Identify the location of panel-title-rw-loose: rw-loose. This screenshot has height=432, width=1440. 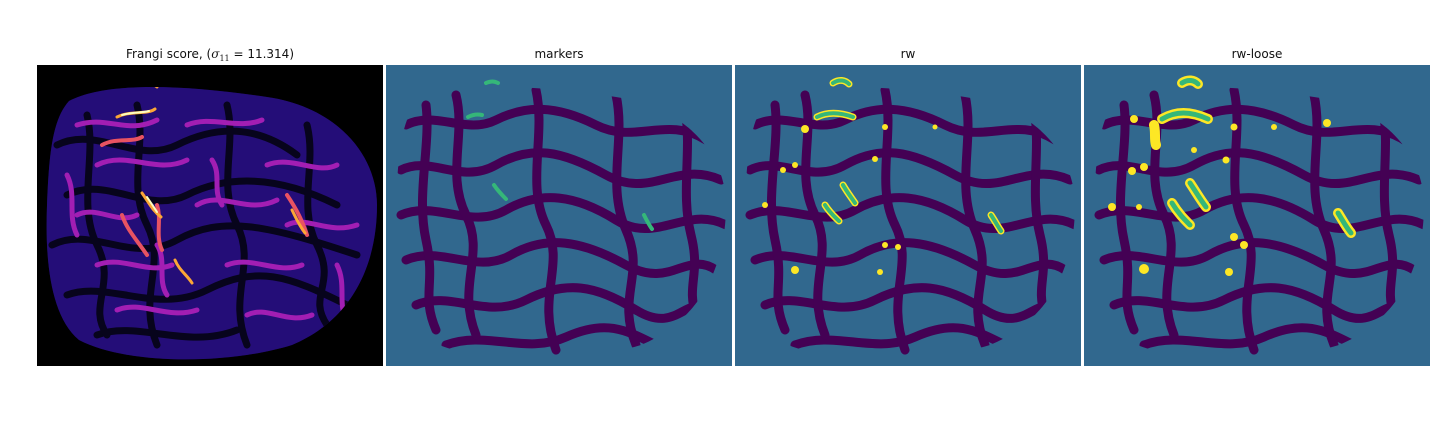
(1257, 54).